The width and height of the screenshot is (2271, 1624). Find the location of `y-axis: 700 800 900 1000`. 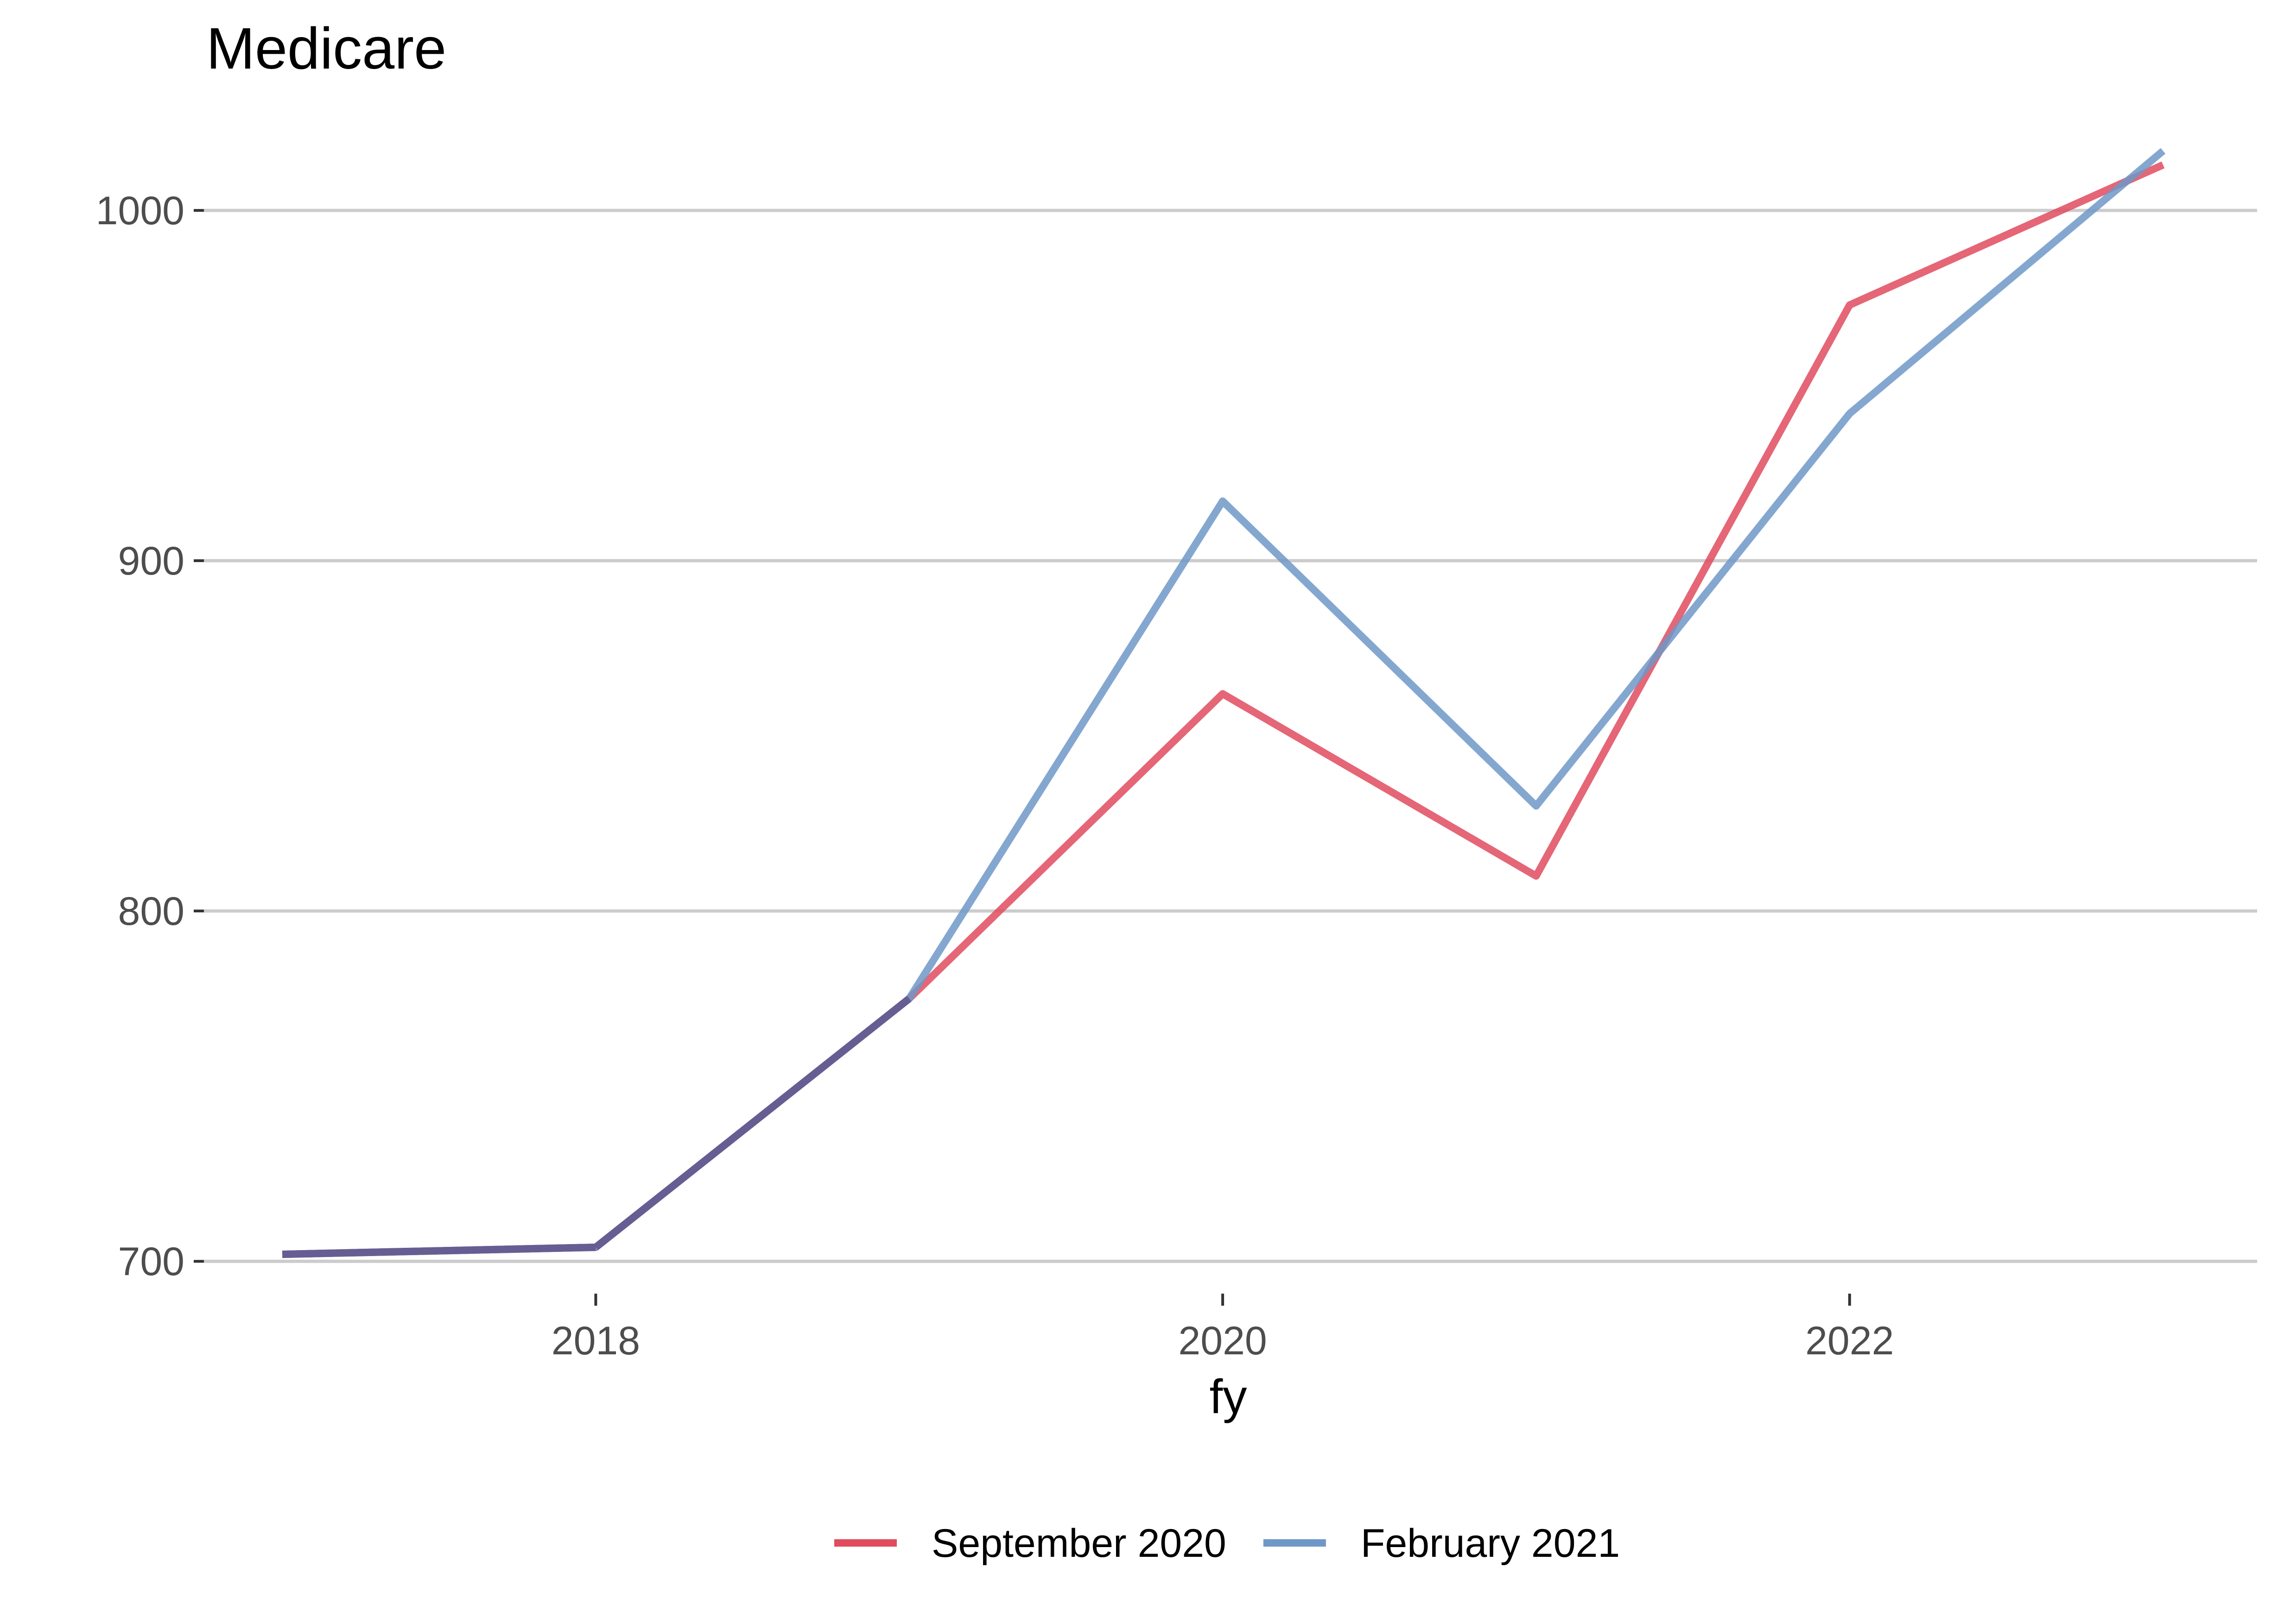

y-axis: 700 800 900 1000 is located at coordinates (150, 736).